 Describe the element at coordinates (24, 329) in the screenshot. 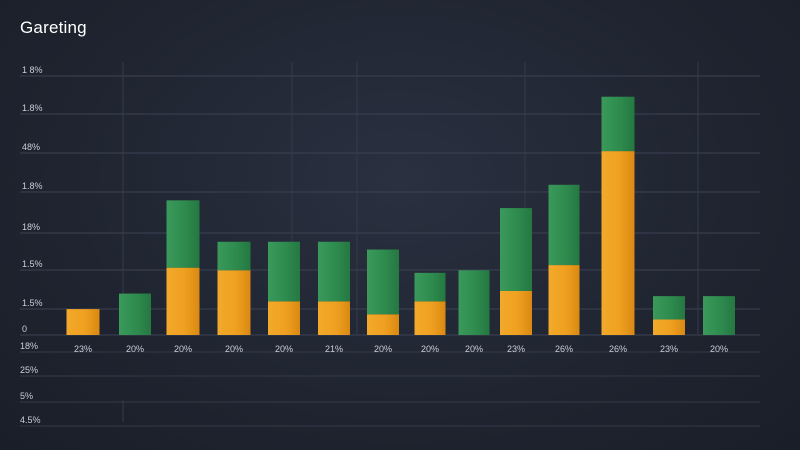

I see `y-tick-label: 0` at that location.